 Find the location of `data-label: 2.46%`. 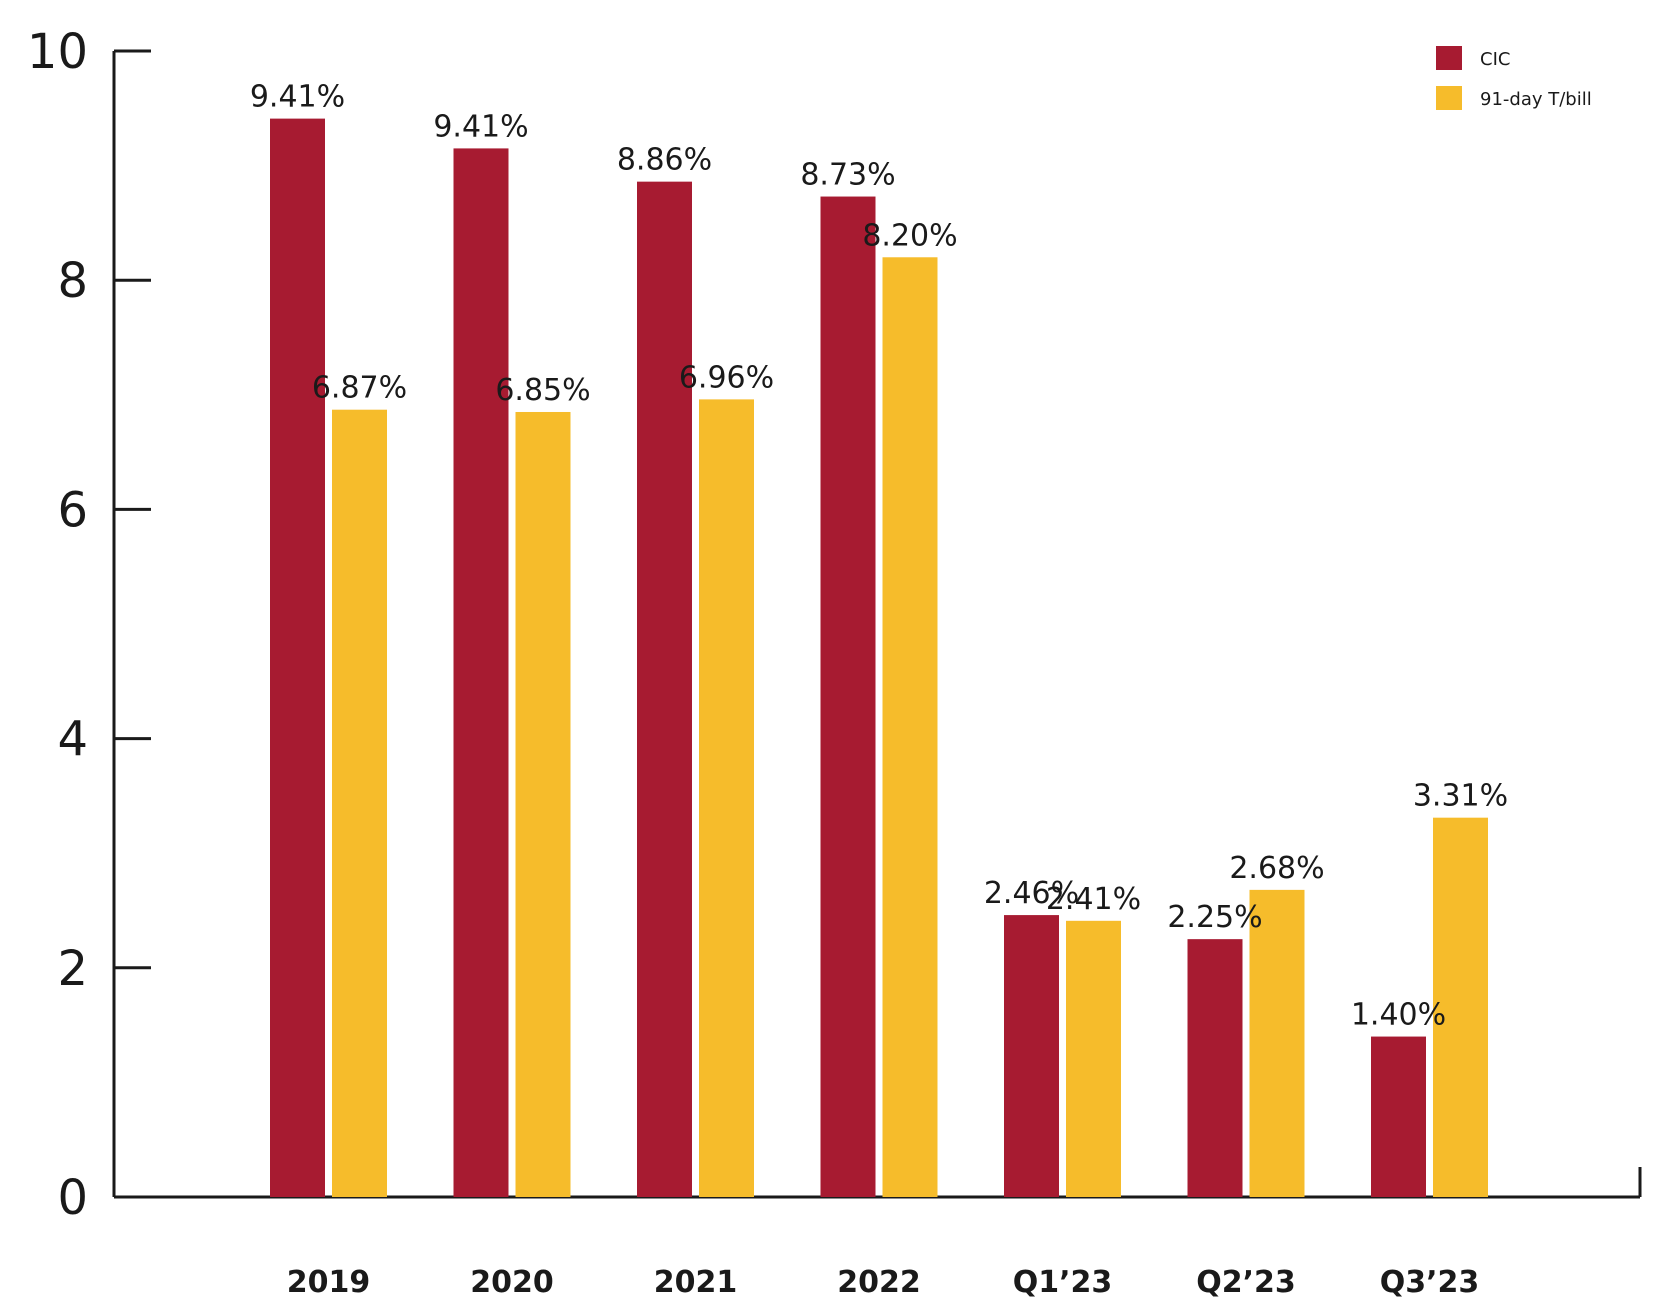

data-label: 2.46% is located at coordinates (1031, 893).